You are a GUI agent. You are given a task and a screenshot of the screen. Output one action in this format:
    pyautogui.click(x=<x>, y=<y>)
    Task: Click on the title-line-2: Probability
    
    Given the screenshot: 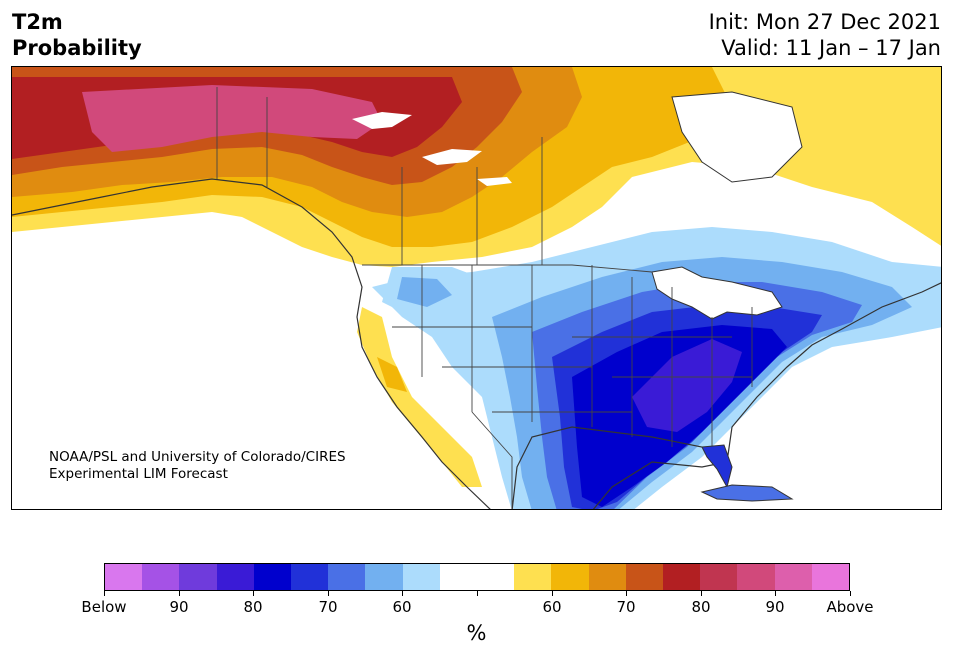 What is the action you would take?
    pyautogui.click(x=77, y=48)
    